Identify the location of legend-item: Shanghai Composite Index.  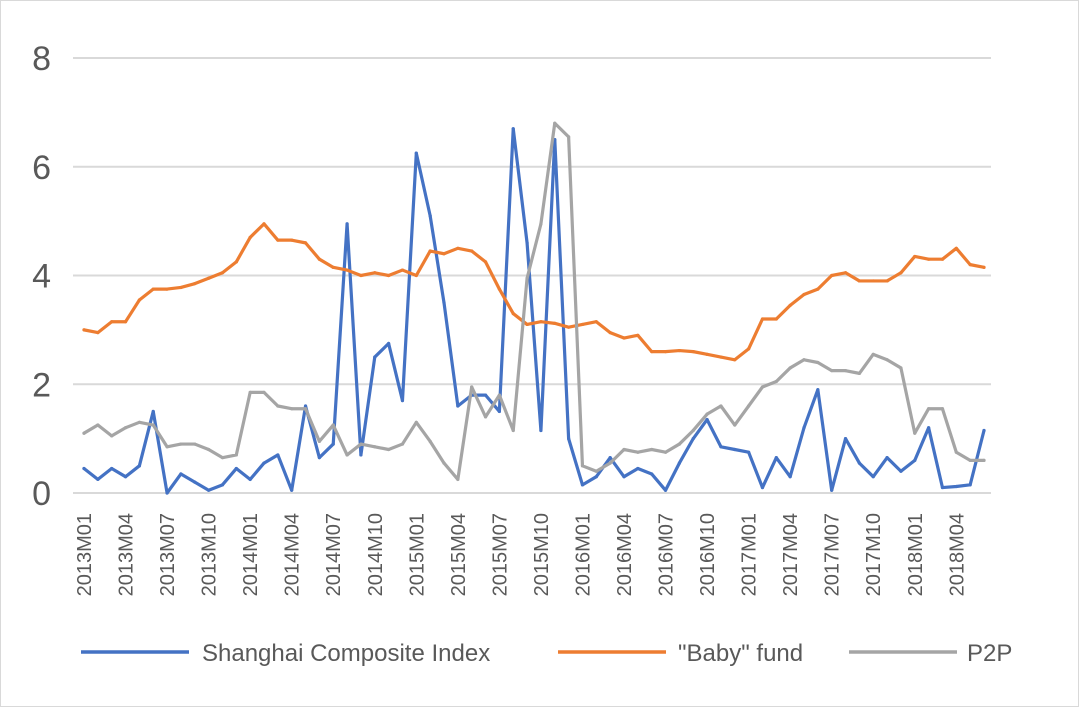
(285, 653).